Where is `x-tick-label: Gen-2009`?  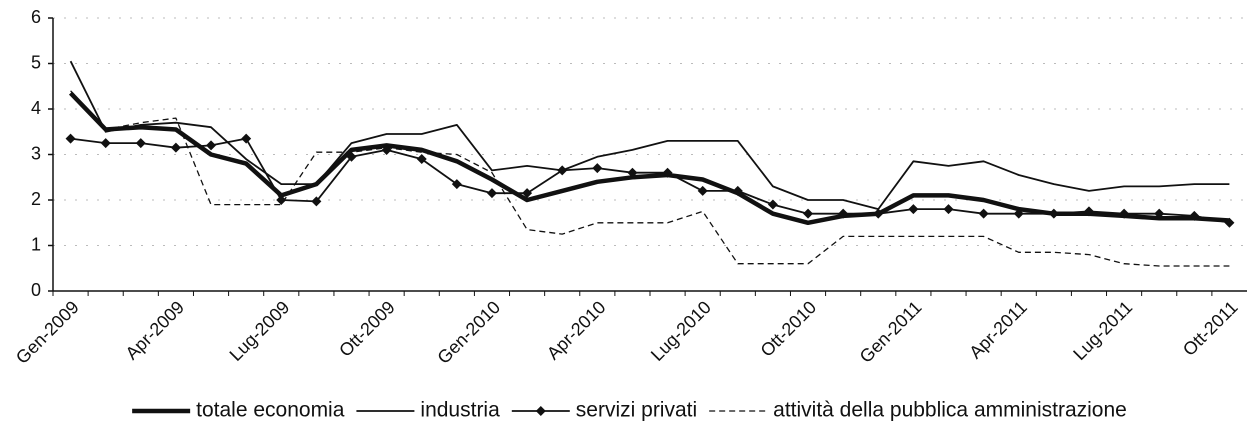
x-tick-label: Gen-2009 is located at coordinates (47, 332).